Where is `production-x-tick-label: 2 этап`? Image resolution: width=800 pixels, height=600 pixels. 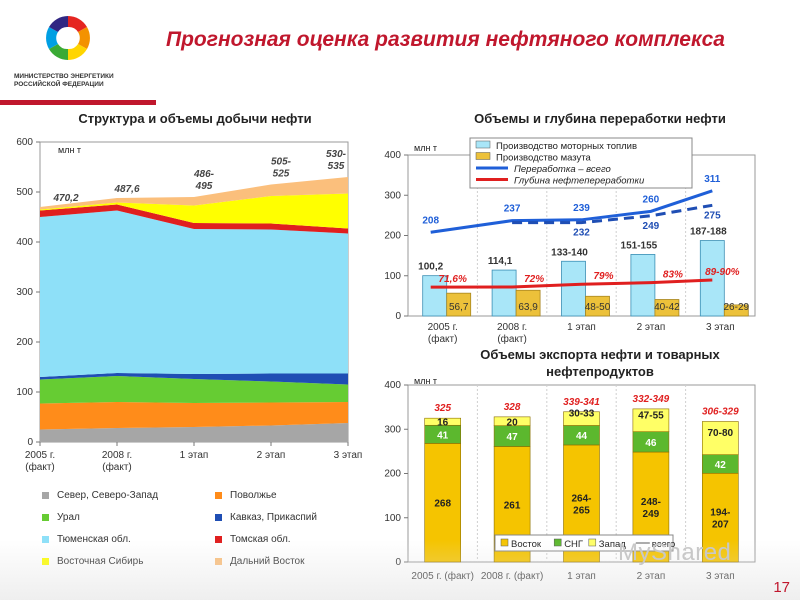
production-x-tick-label: 2 этап is located at coordinates (271, 455).